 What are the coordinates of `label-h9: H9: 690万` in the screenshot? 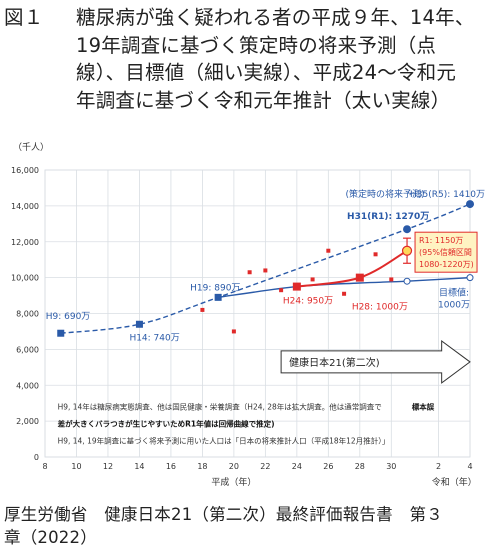 It's located at (68, 317).